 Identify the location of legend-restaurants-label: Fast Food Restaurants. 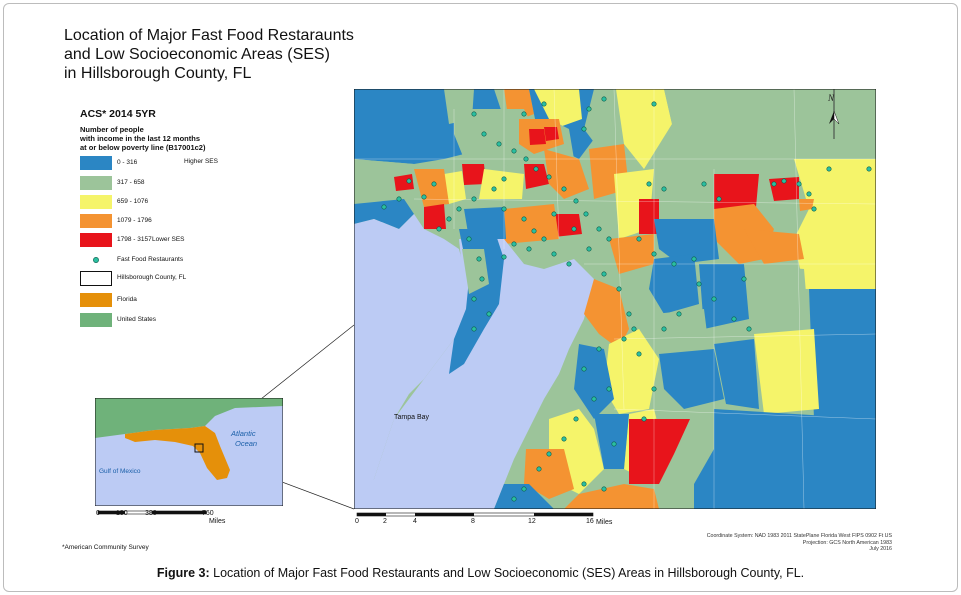
(150, 259).